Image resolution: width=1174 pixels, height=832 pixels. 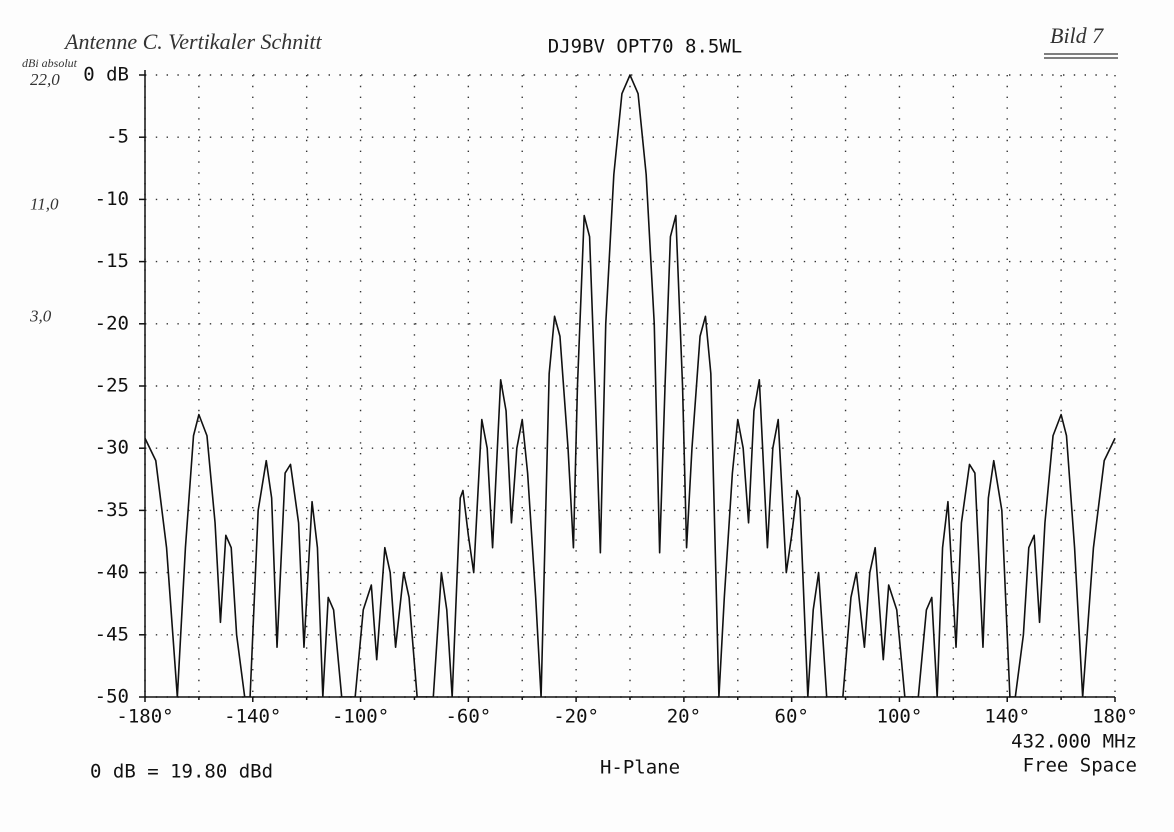 I want to click on y-tick-label: -40, so click(x=112, y=572).